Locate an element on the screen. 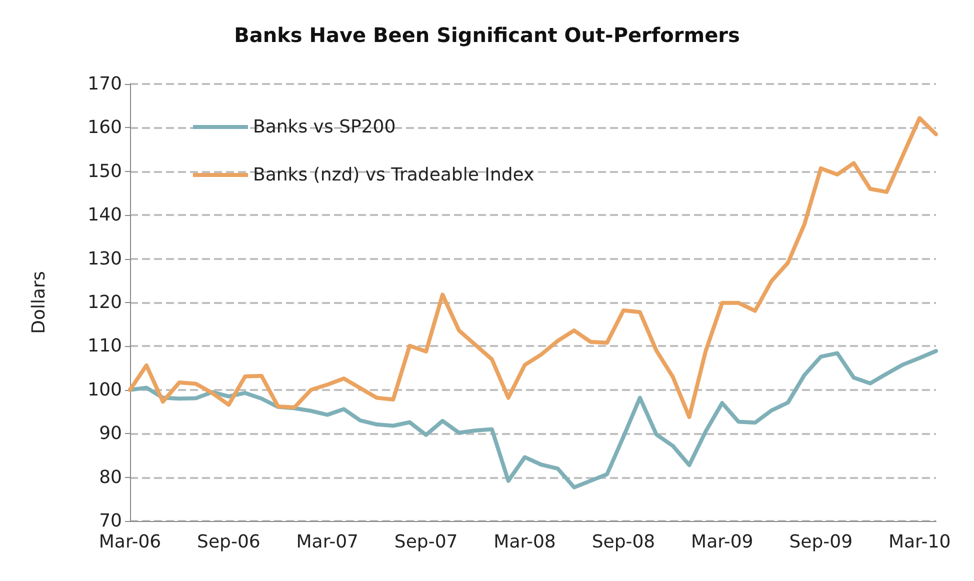 Image resolution: width=974 pixels, height=581 pixels. x-tick-label: Sep-09 is located at coordinates (821, 542).